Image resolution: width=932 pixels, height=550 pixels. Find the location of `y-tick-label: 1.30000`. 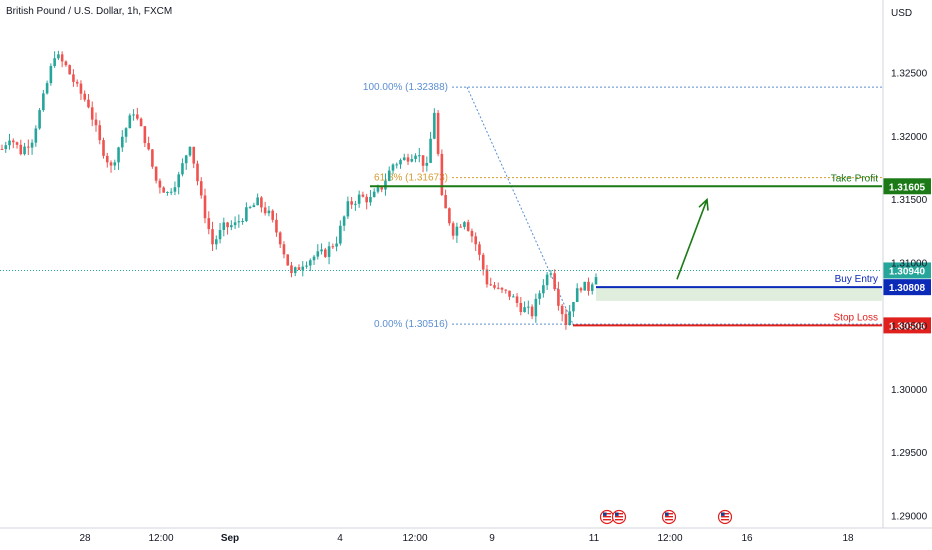

y-tick-label: 1.30000 is located at coordinates (909, 390).